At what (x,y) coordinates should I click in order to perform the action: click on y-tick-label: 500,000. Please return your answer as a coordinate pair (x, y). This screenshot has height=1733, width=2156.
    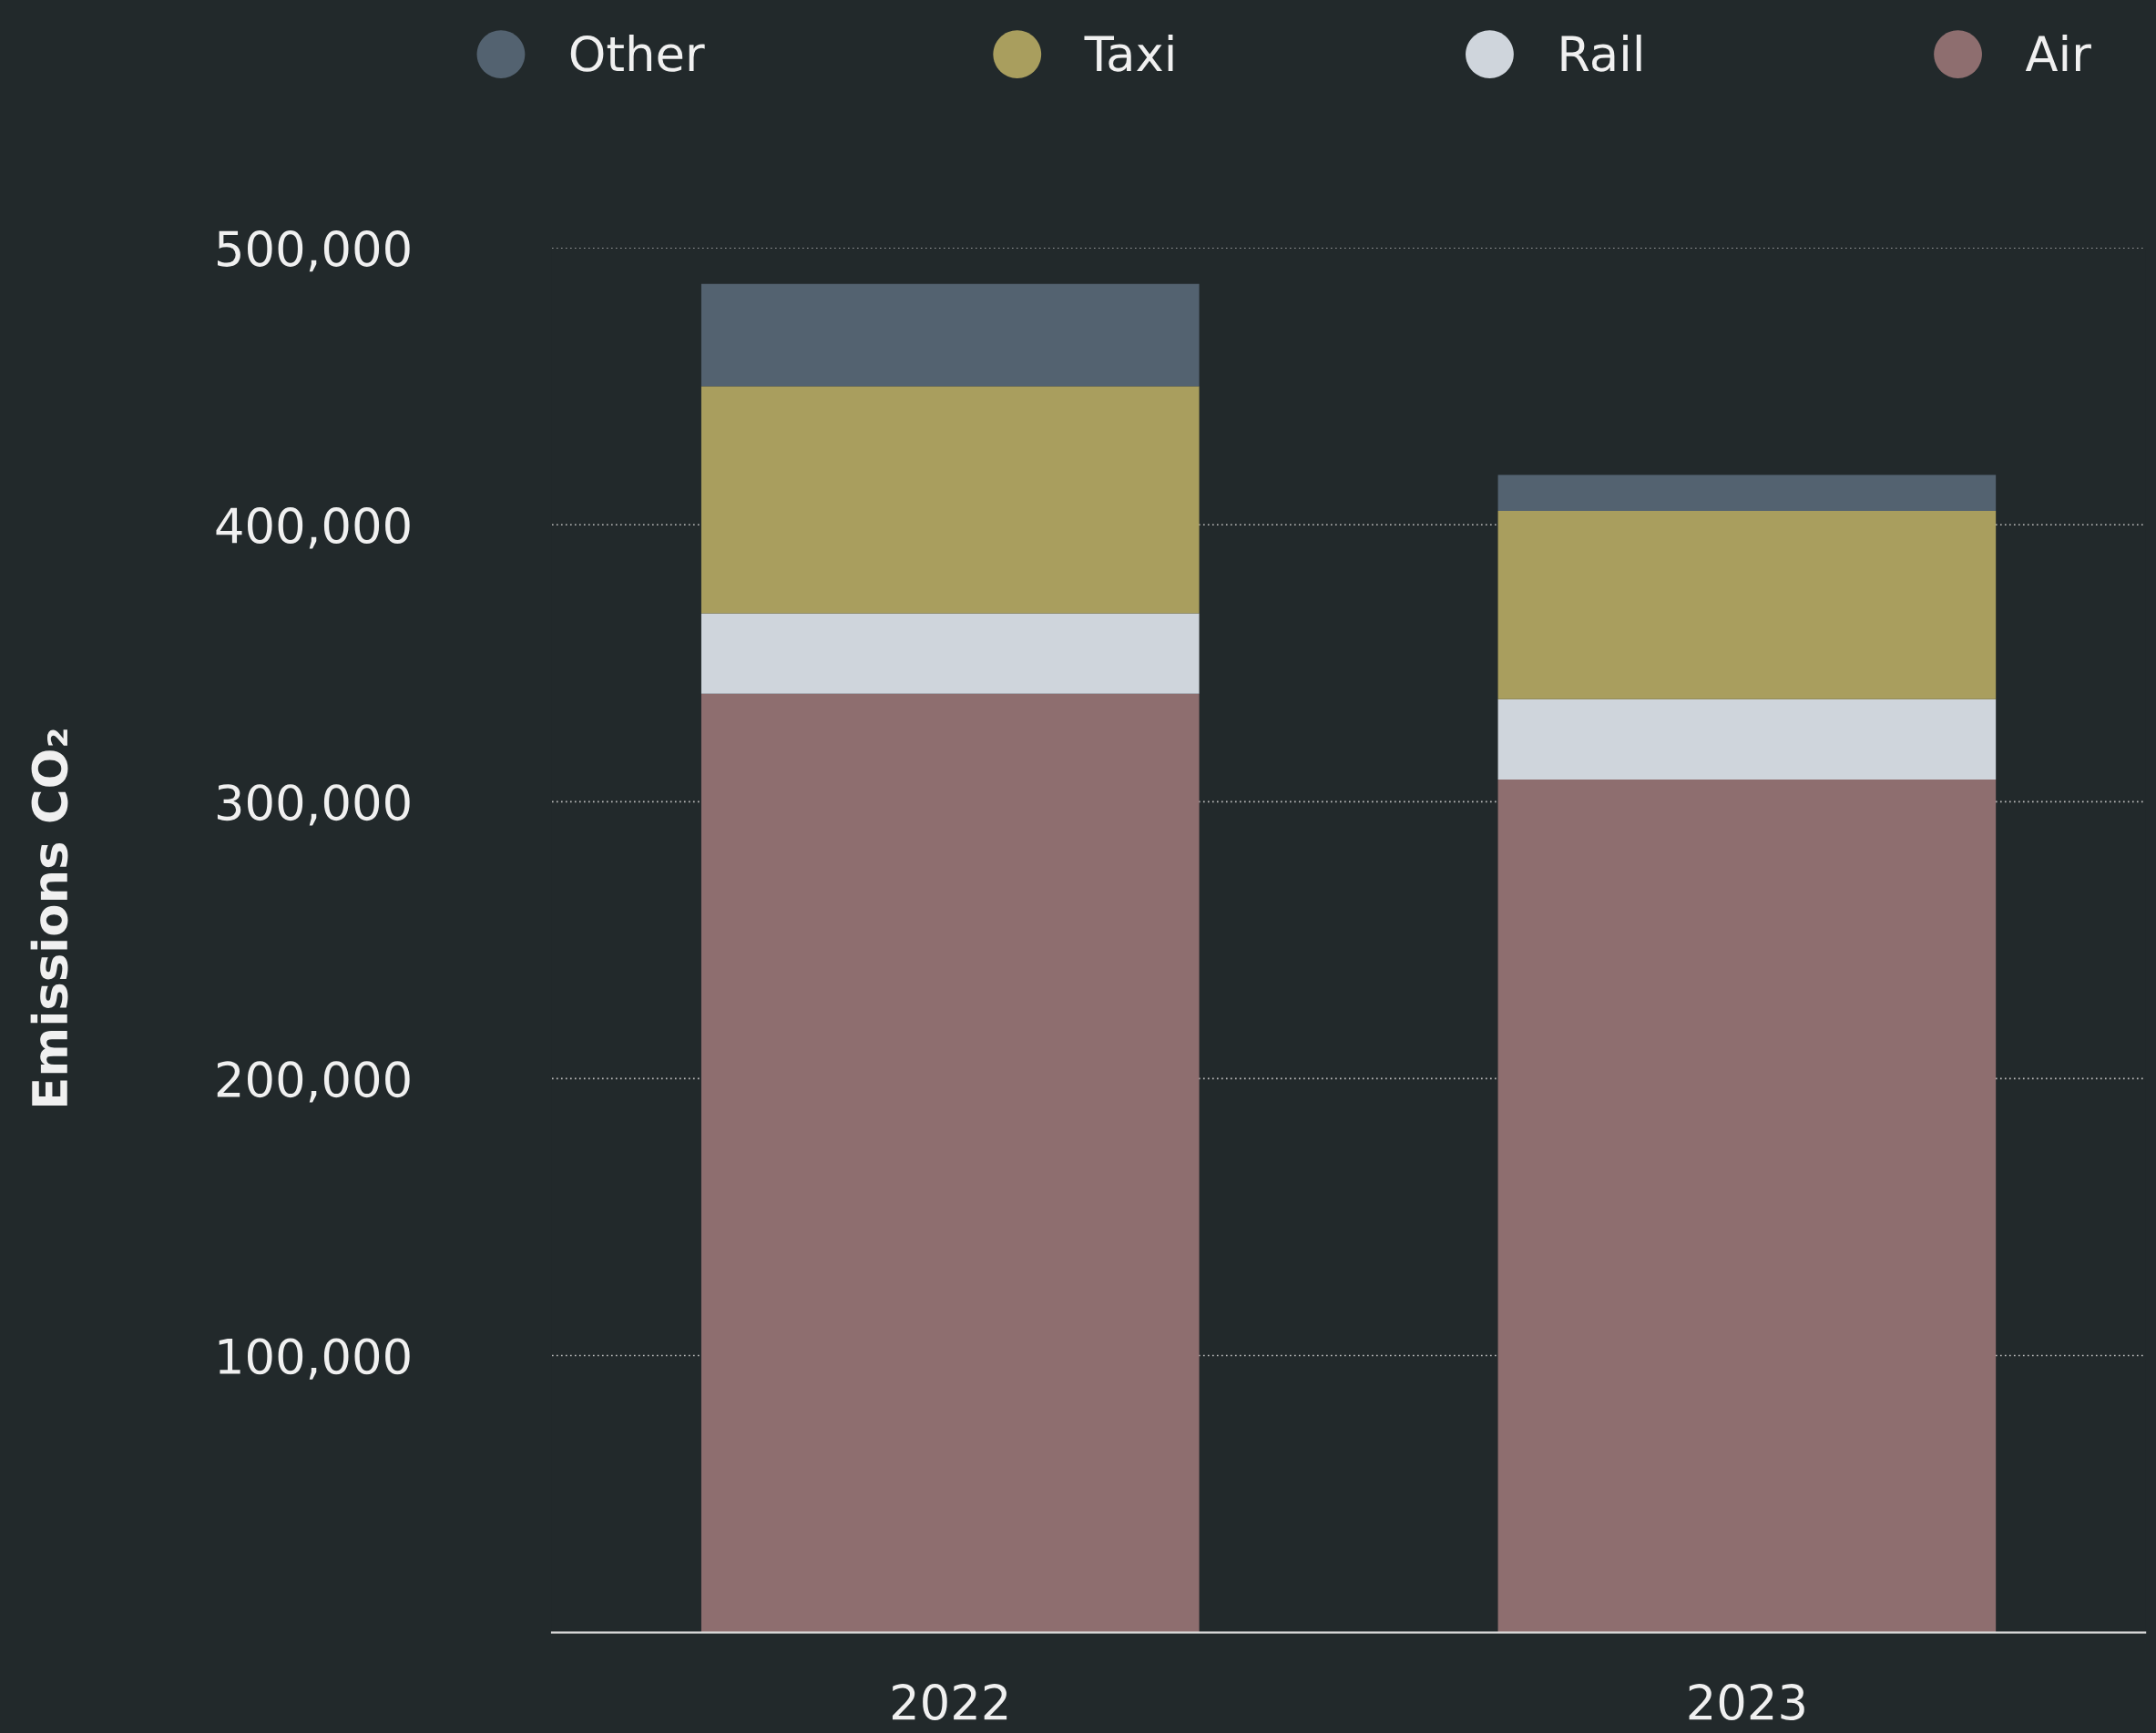
    Looking at the image, I should click on (314, 251).